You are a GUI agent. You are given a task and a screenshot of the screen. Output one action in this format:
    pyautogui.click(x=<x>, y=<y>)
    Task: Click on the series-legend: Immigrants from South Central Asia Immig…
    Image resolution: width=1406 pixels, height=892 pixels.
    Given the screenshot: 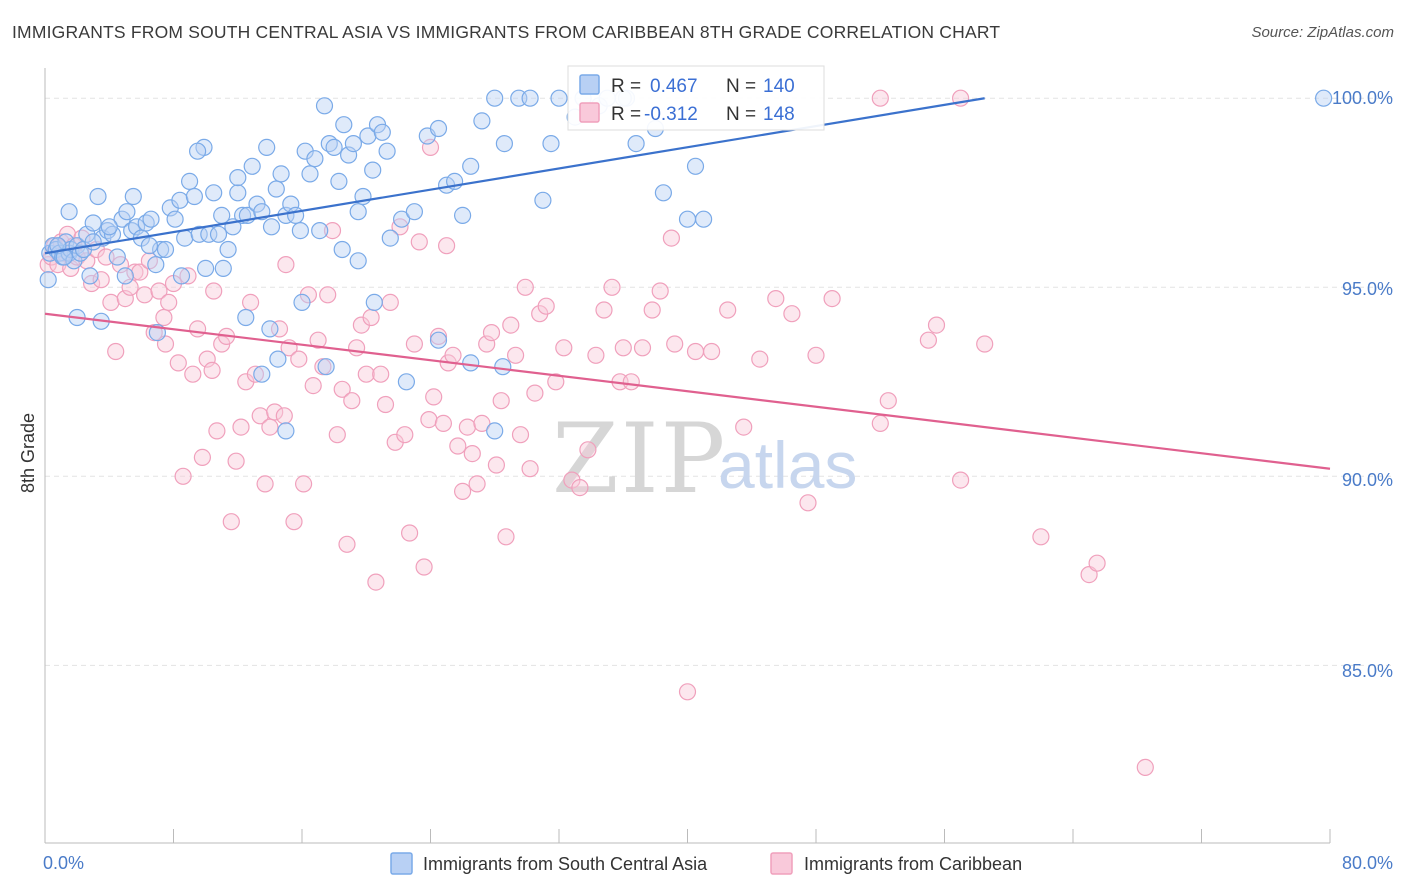 What is the action you would take?
    pyautogui.click(x=706, y=863)
    